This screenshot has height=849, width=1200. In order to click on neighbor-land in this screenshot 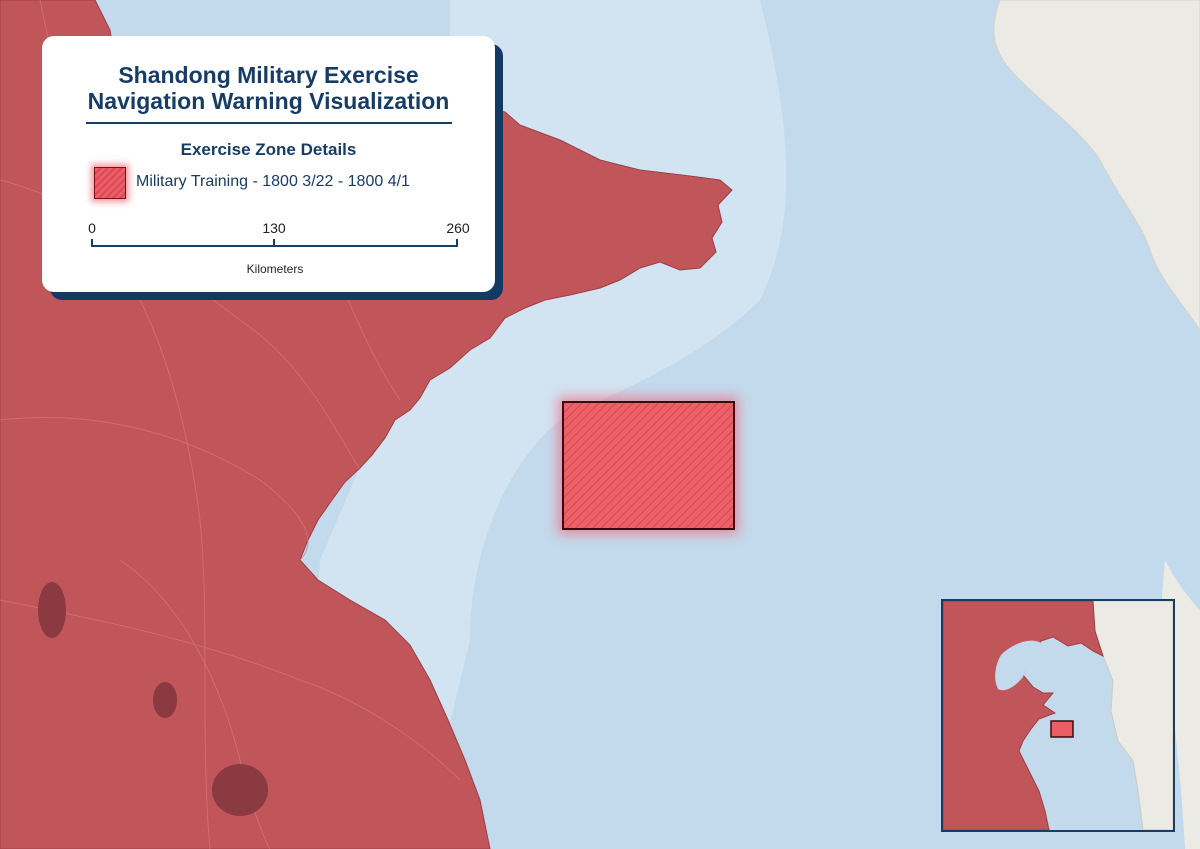, I will do `click(1096, 165)`.